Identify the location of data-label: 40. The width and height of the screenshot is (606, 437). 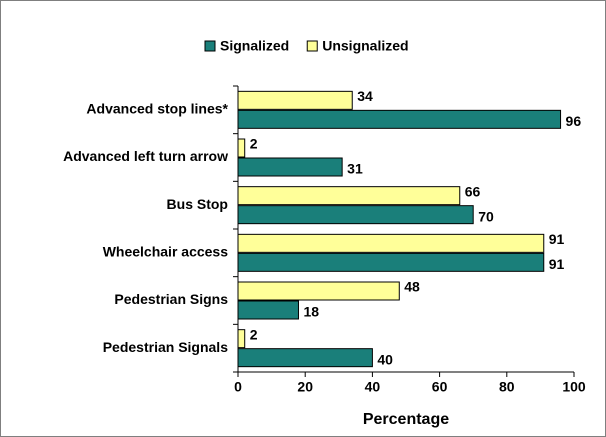
(385, 359).